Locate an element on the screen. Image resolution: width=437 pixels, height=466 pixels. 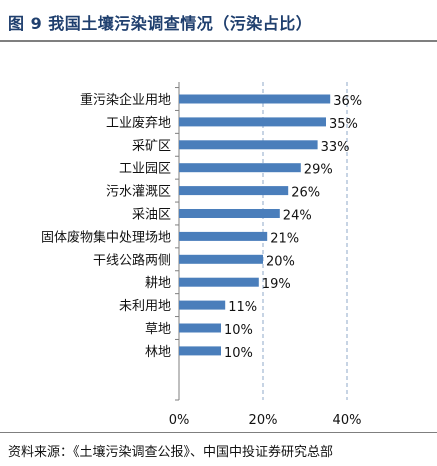
value-label: 35% is located at coordinates (343, 124).